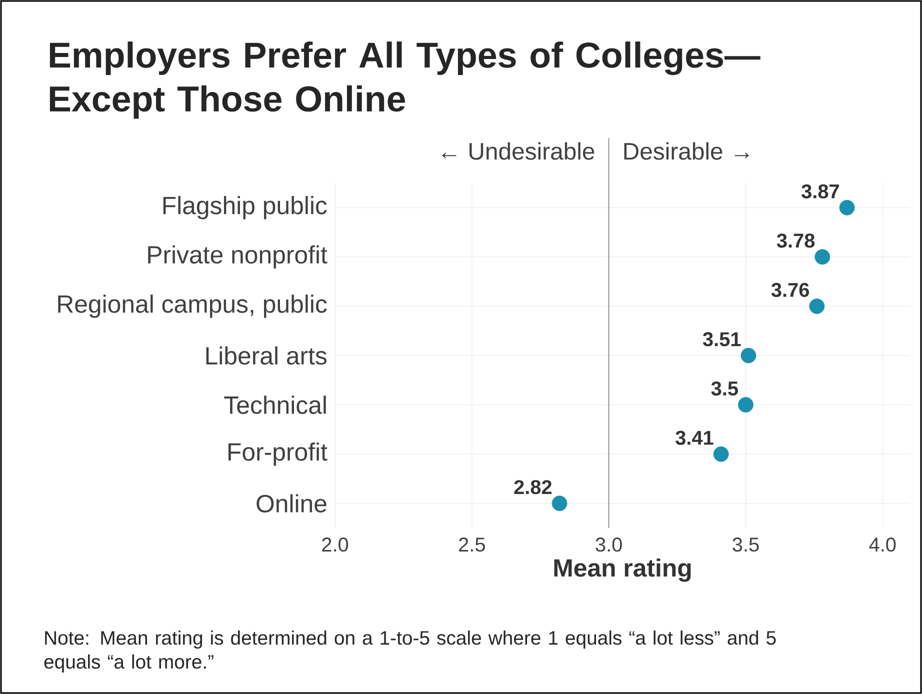  I want to click on y-tick-label: Regional campus, public, so click(192, 306).